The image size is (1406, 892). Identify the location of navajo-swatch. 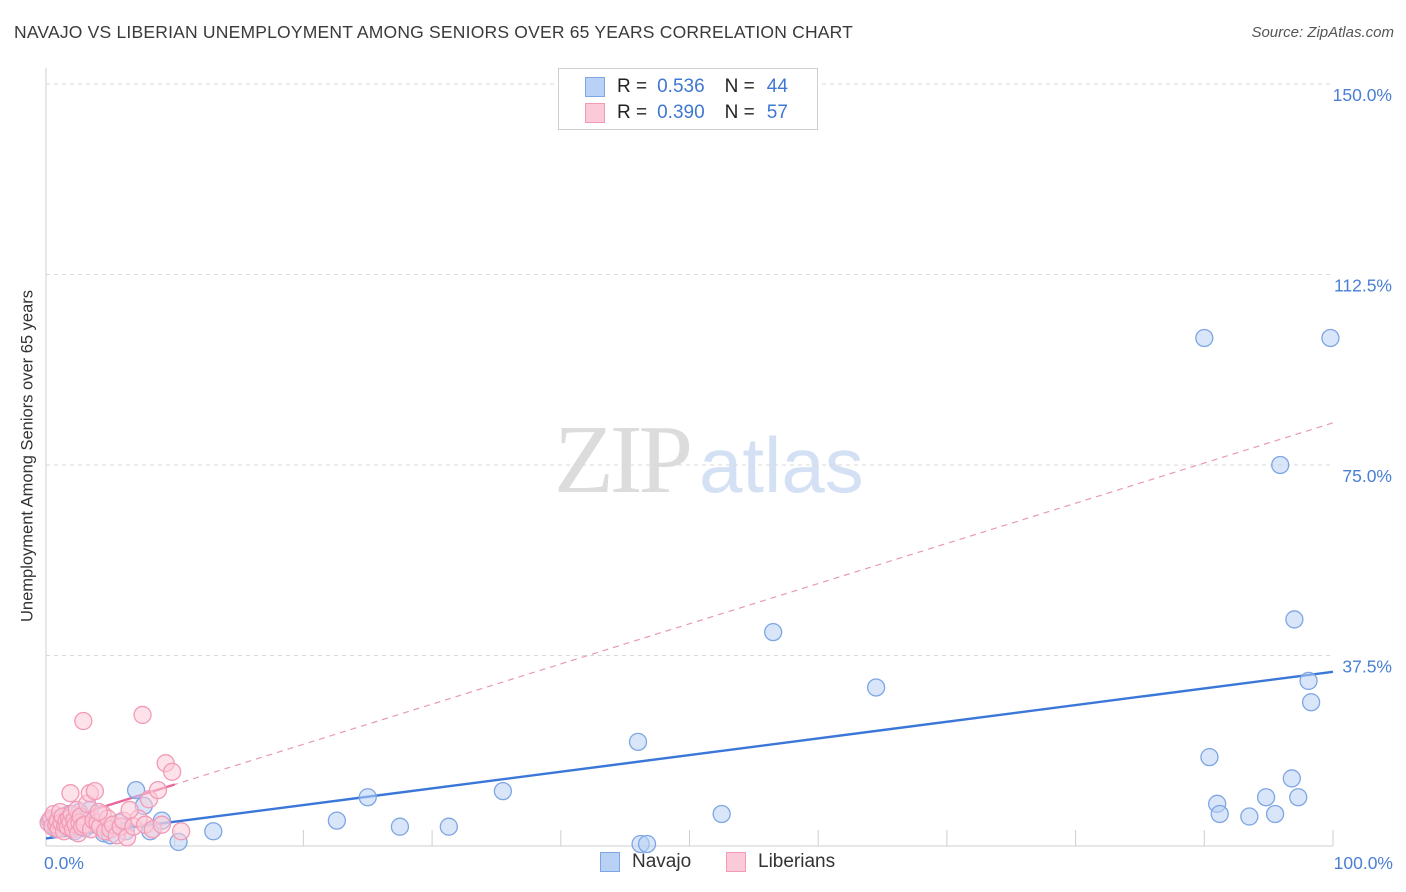
(595, 87).